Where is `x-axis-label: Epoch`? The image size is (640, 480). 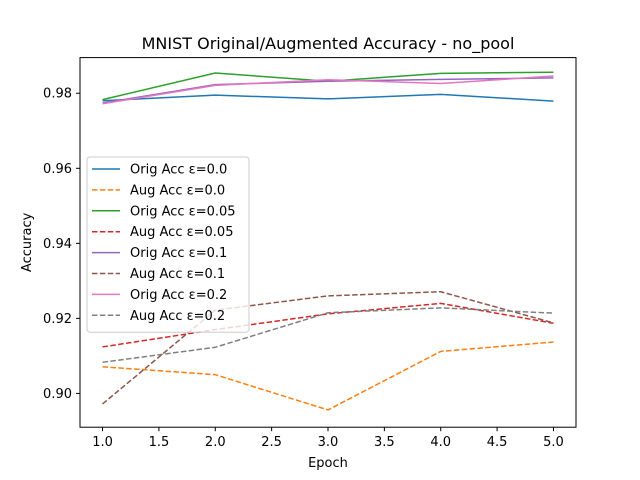
x-axis-label: Epoch is located at coordinates (328, 463).